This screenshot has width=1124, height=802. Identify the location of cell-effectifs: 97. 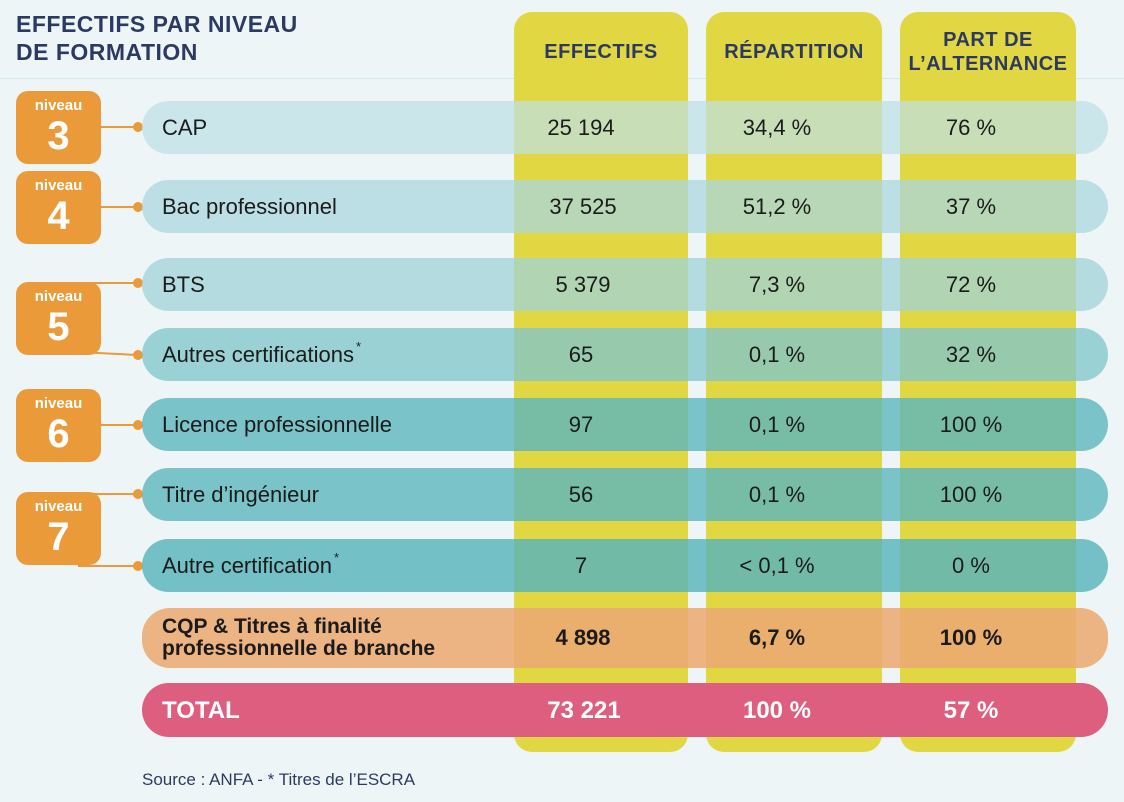
(581, 424).